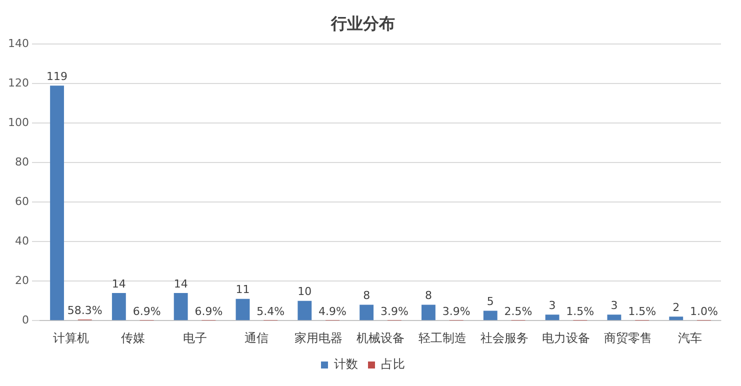  I want to click on data-label: 10, so click(305, 291).